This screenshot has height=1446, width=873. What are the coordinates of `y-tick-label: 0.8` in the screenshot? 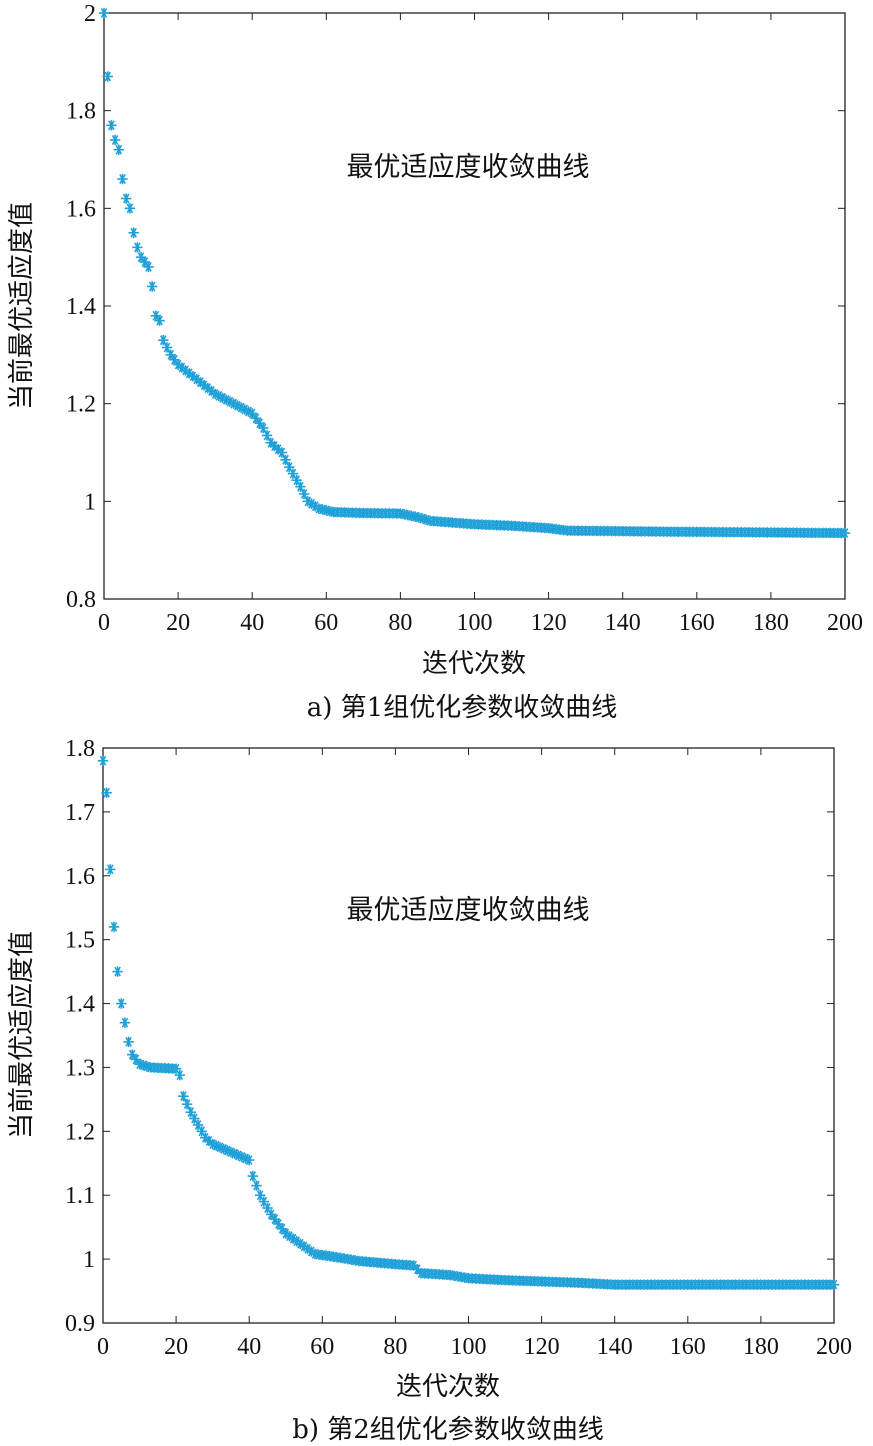 It's located at (81, 600).